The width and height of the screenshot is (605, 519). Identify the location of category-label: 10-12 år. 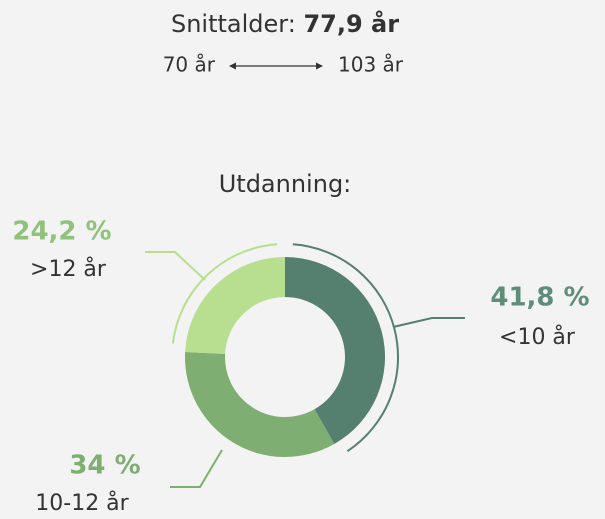
(82, 503).